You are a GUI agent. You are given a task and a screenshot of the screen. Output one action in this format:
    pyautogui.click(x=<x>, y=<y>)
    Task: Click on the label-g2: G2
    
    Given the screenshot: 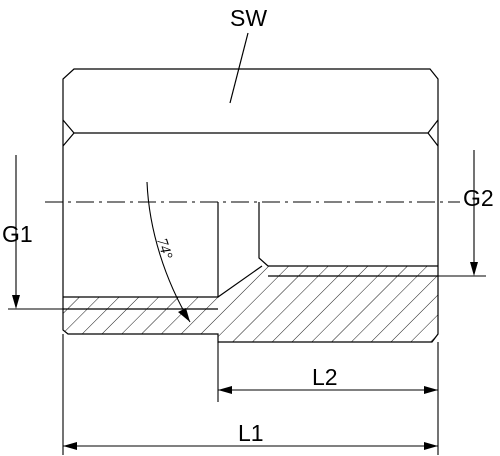 What is the action you would take?
    pyautogui.click(x=478, y=198)
    